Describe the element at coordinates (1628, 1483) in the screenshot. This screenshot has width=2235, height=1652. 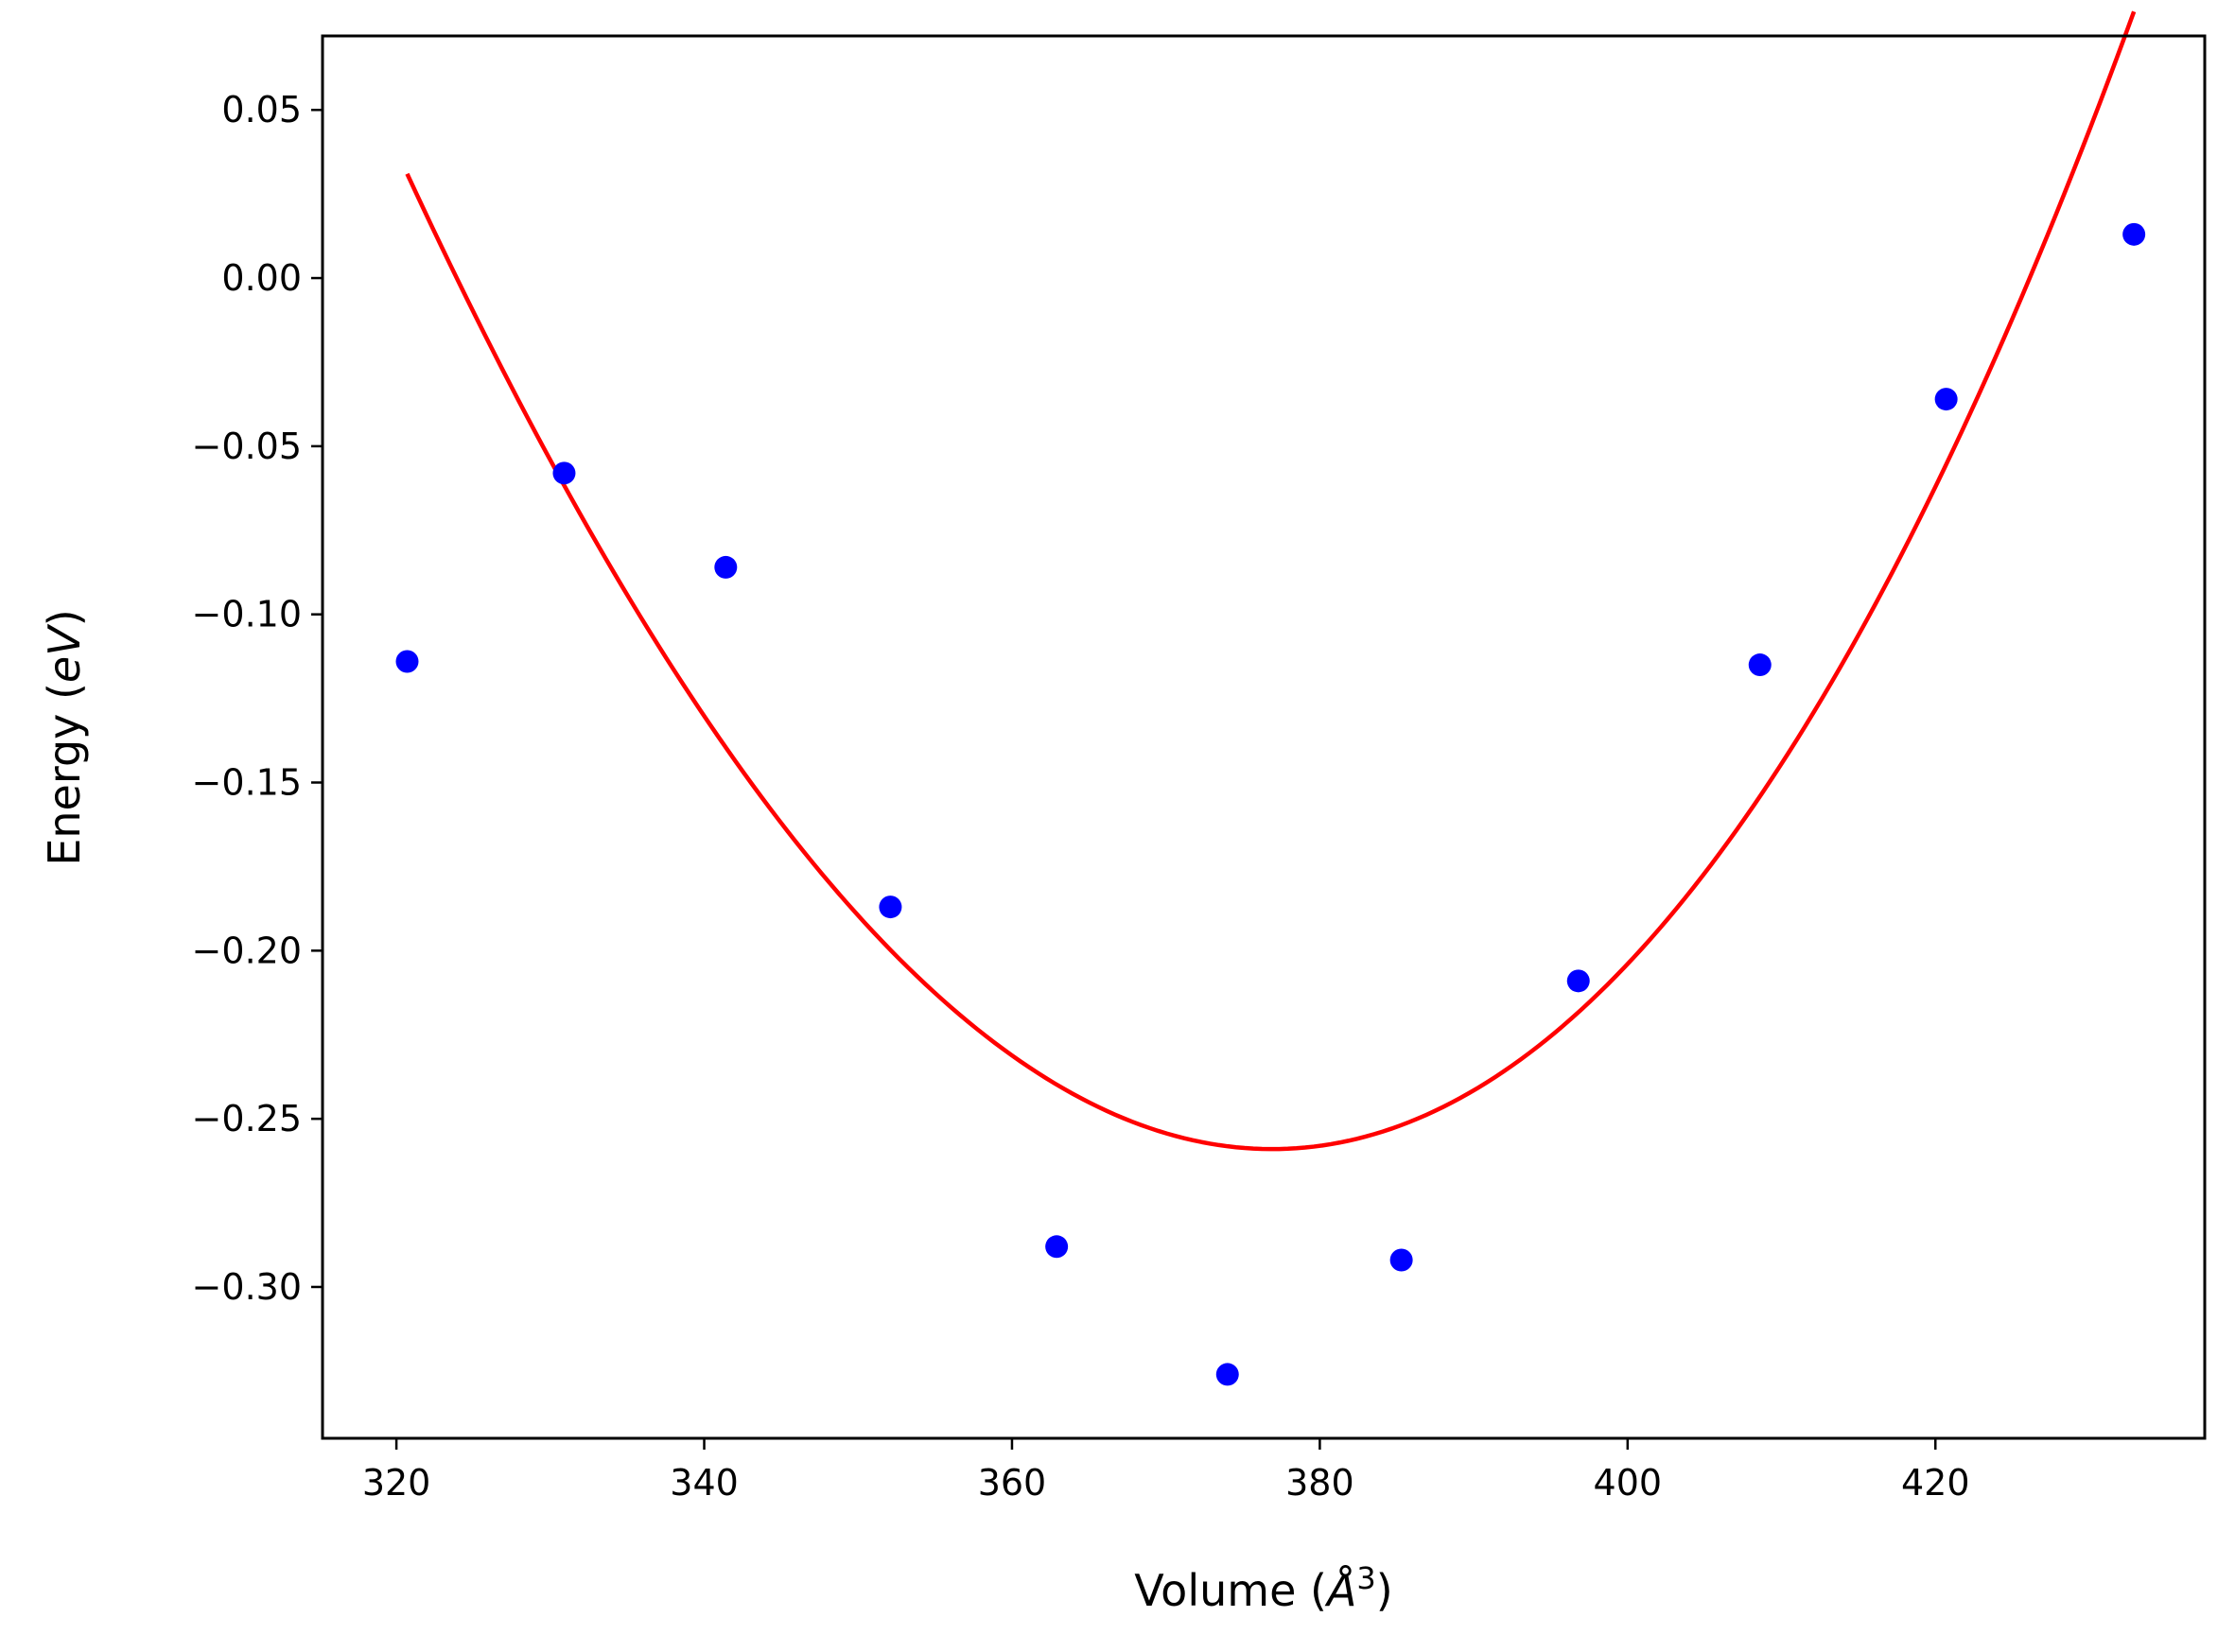
I see `x-tick-label: 400` at that location.